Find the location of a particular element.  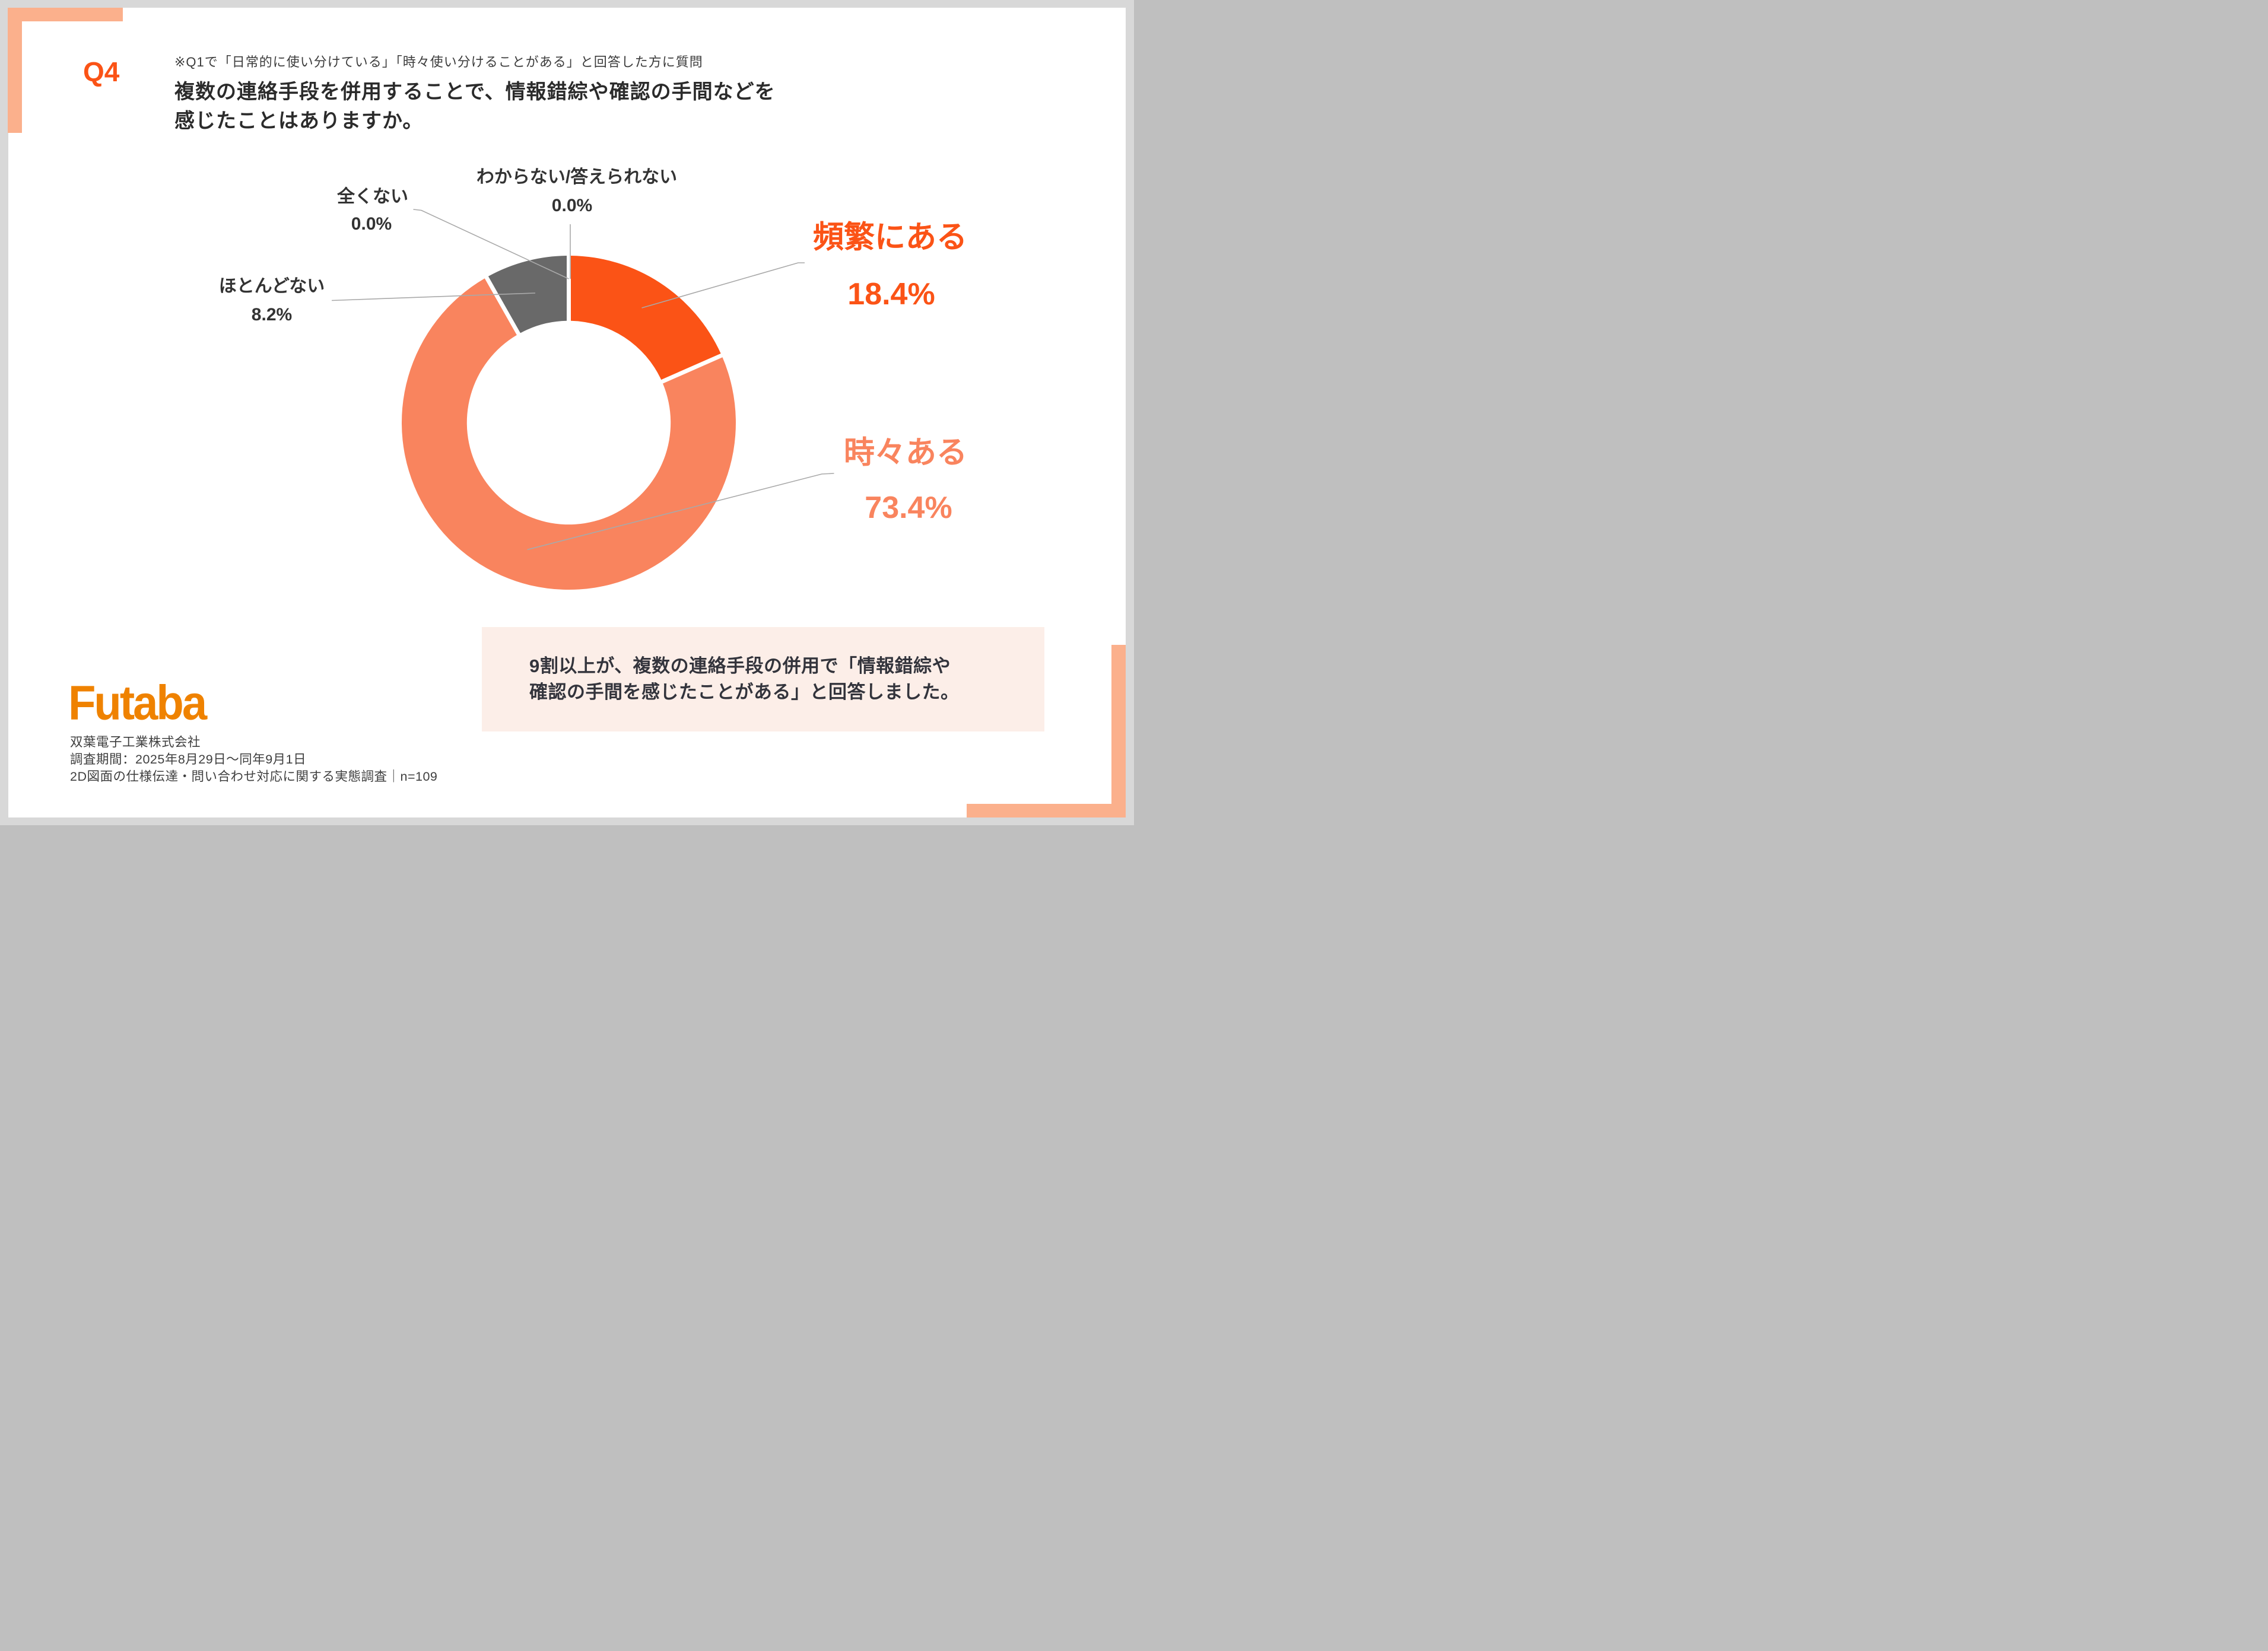

footer-period: 調査期間：2025年8月29日〜同年9月1日 is located at coordinates (188, 759).